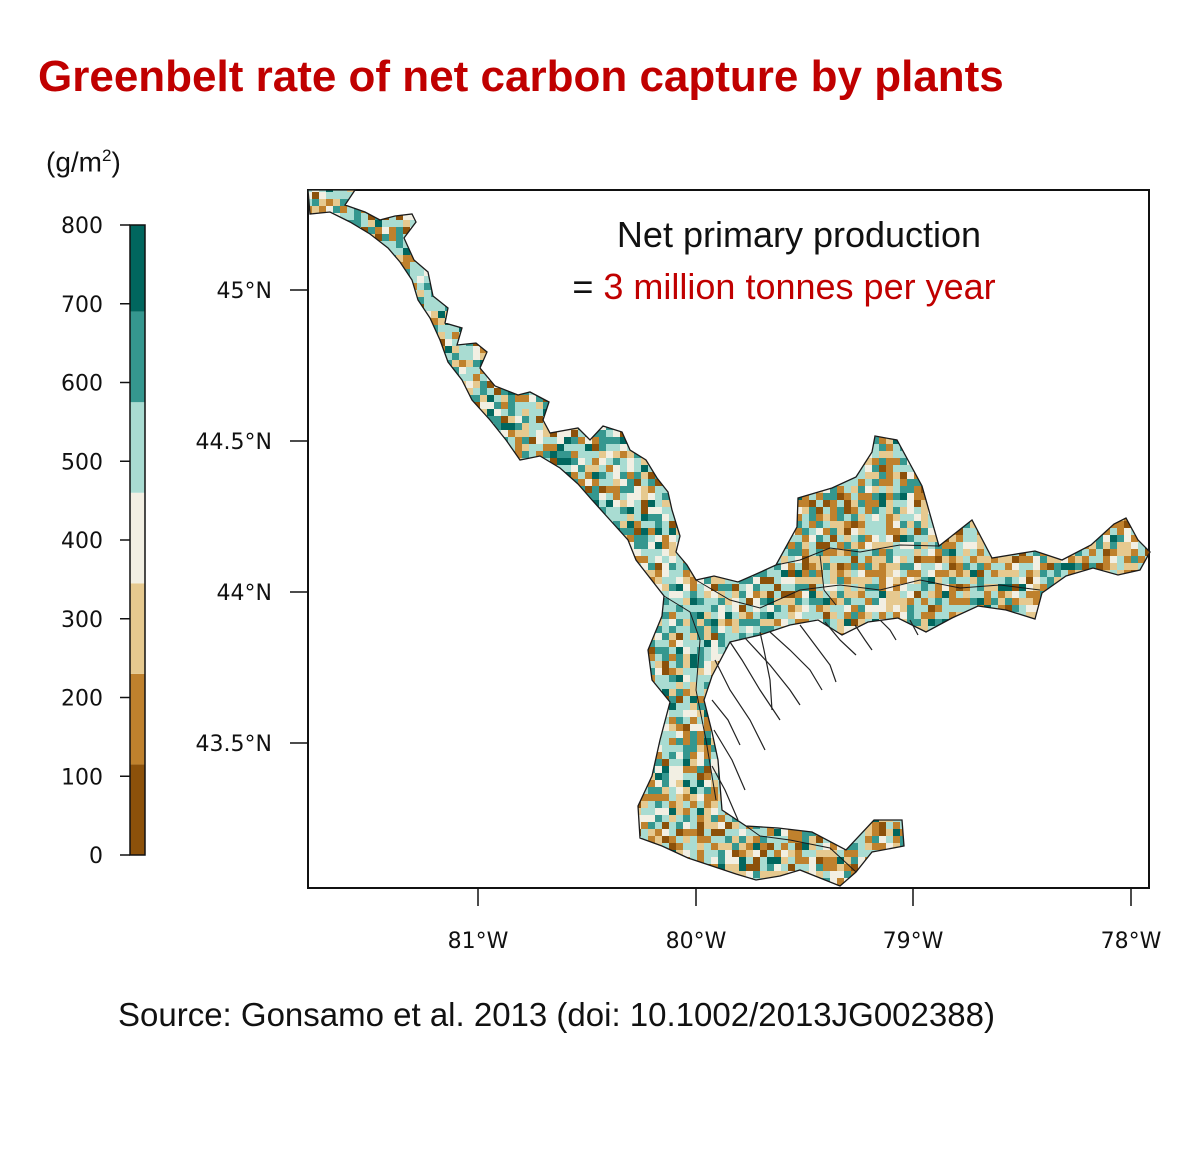  I want to click on colorbar-tick-label: 400, so click(82, 541).